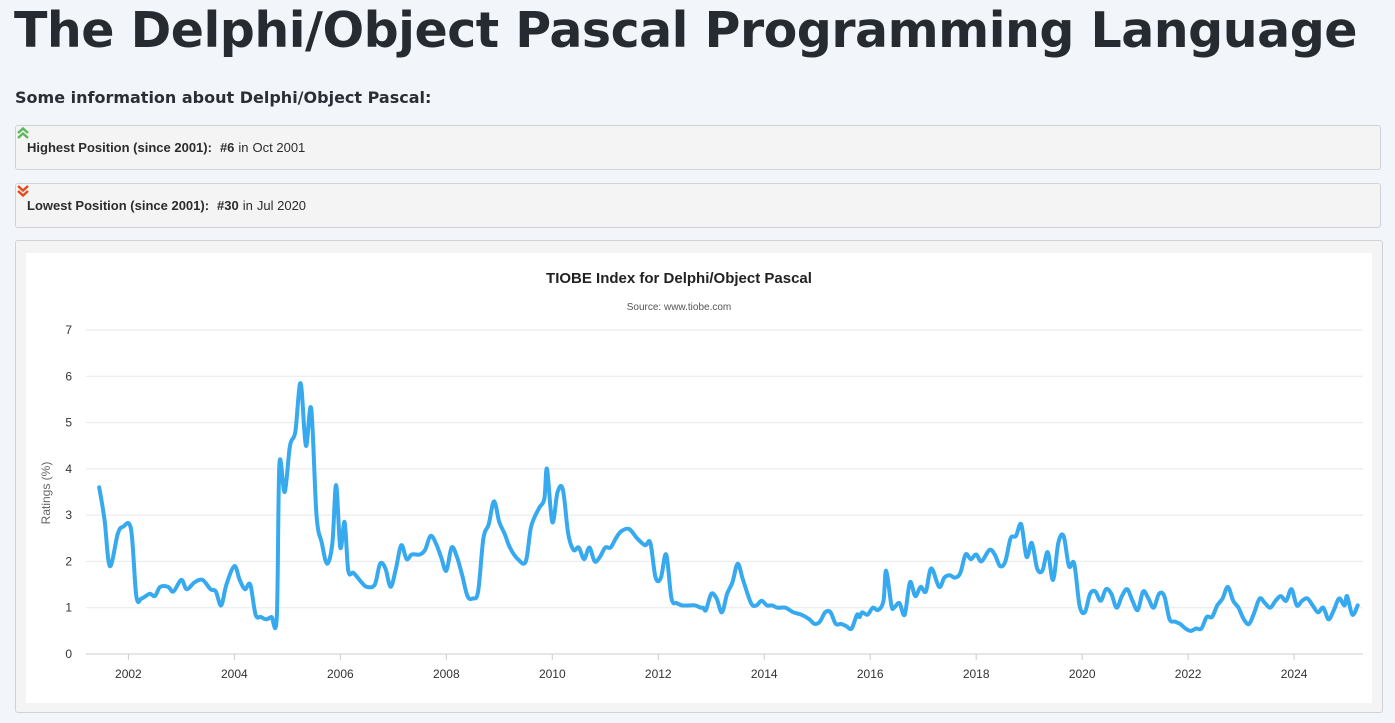 The image size is (1395, 723). I want to click on x-tick-label: 2024, so click(1294, 674).